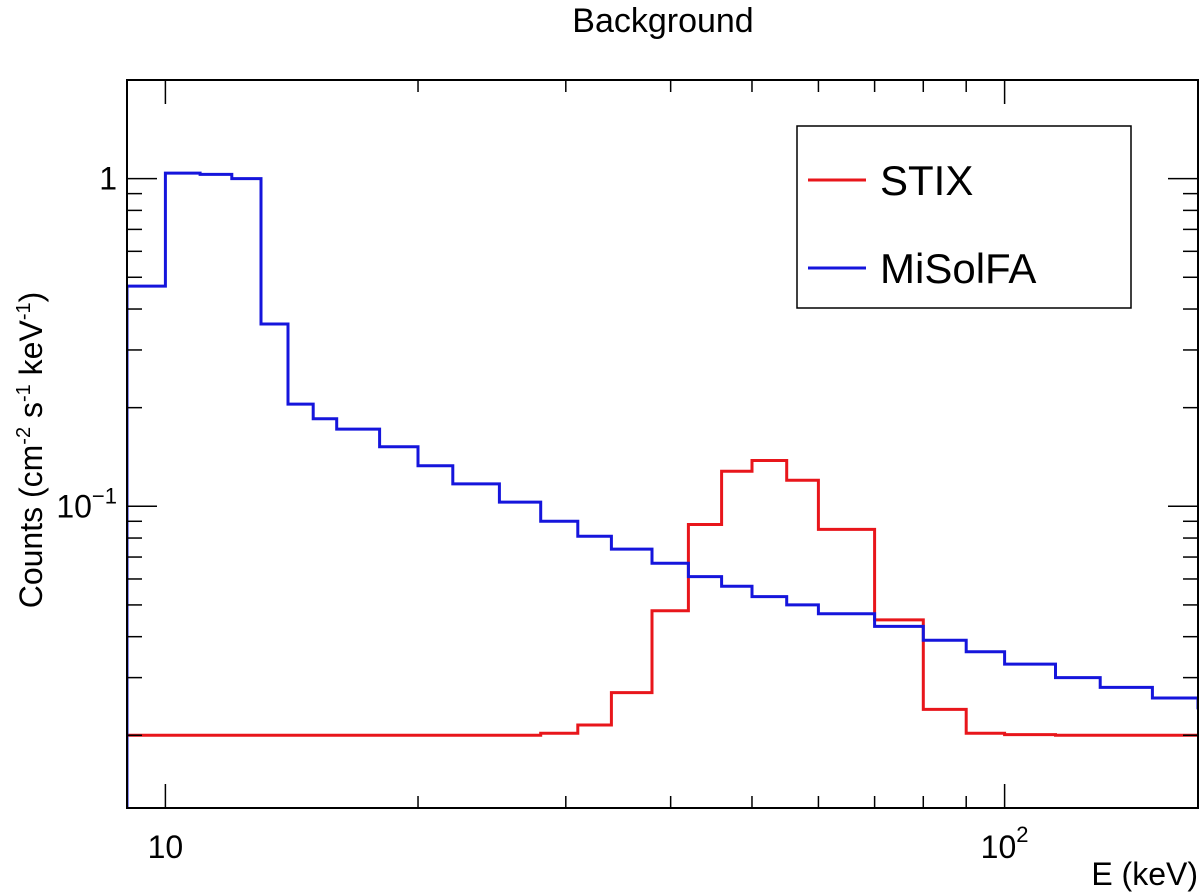  What do you see at coordinates (926, 180) in the screenshot?
I see `legend-label-stix: STIX` at bounding box center [926, 180].